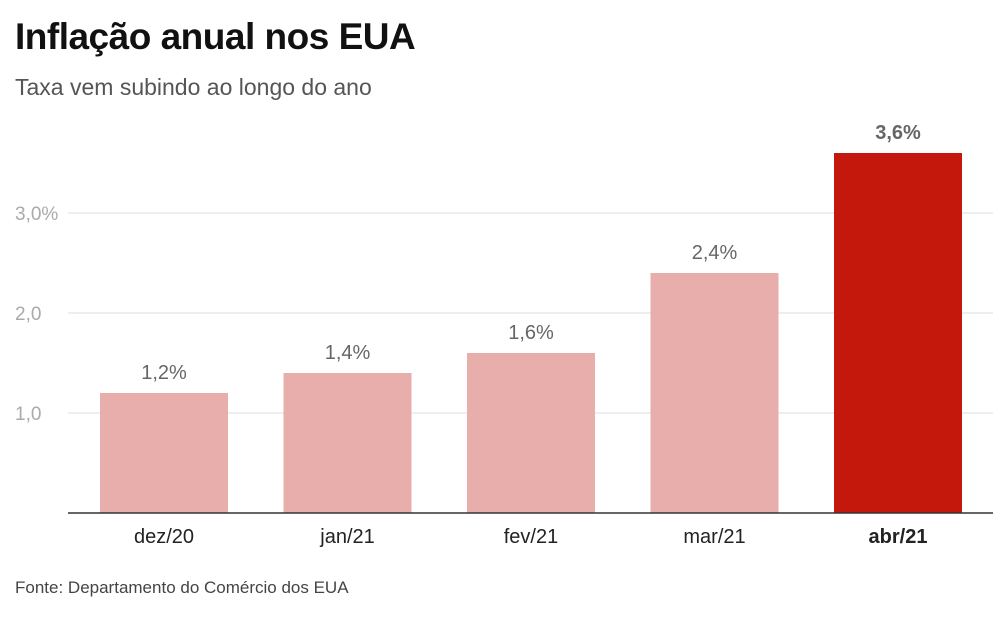 The height and width of the screenshot is (632, 1008). Describe the element at coordinates (182, 587) in the screenshot. I see `source-note: Fonte: Departamento do Comércio dos EUA` at that location.